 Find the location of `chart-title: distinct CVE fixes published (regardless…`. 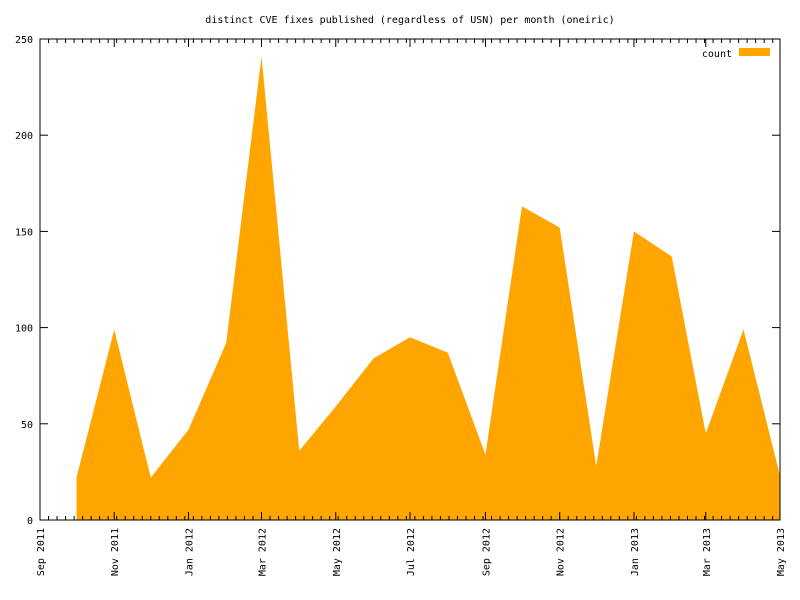

chart-title: distinct CVE fixes published (regardless… is located at coordinates (409, 20).